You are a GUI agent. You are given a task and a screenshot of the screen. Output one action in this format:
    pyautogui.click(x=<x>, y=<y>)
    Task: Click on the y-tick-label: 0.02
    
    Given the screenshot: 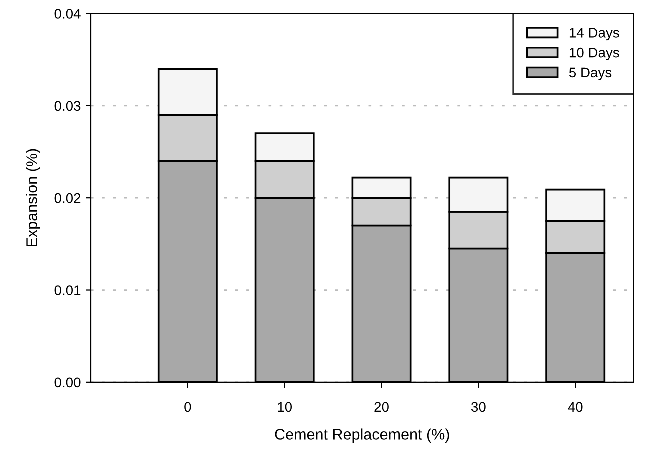 What is the action you would take?
    pyautogui.click(x=67, y=198)
    